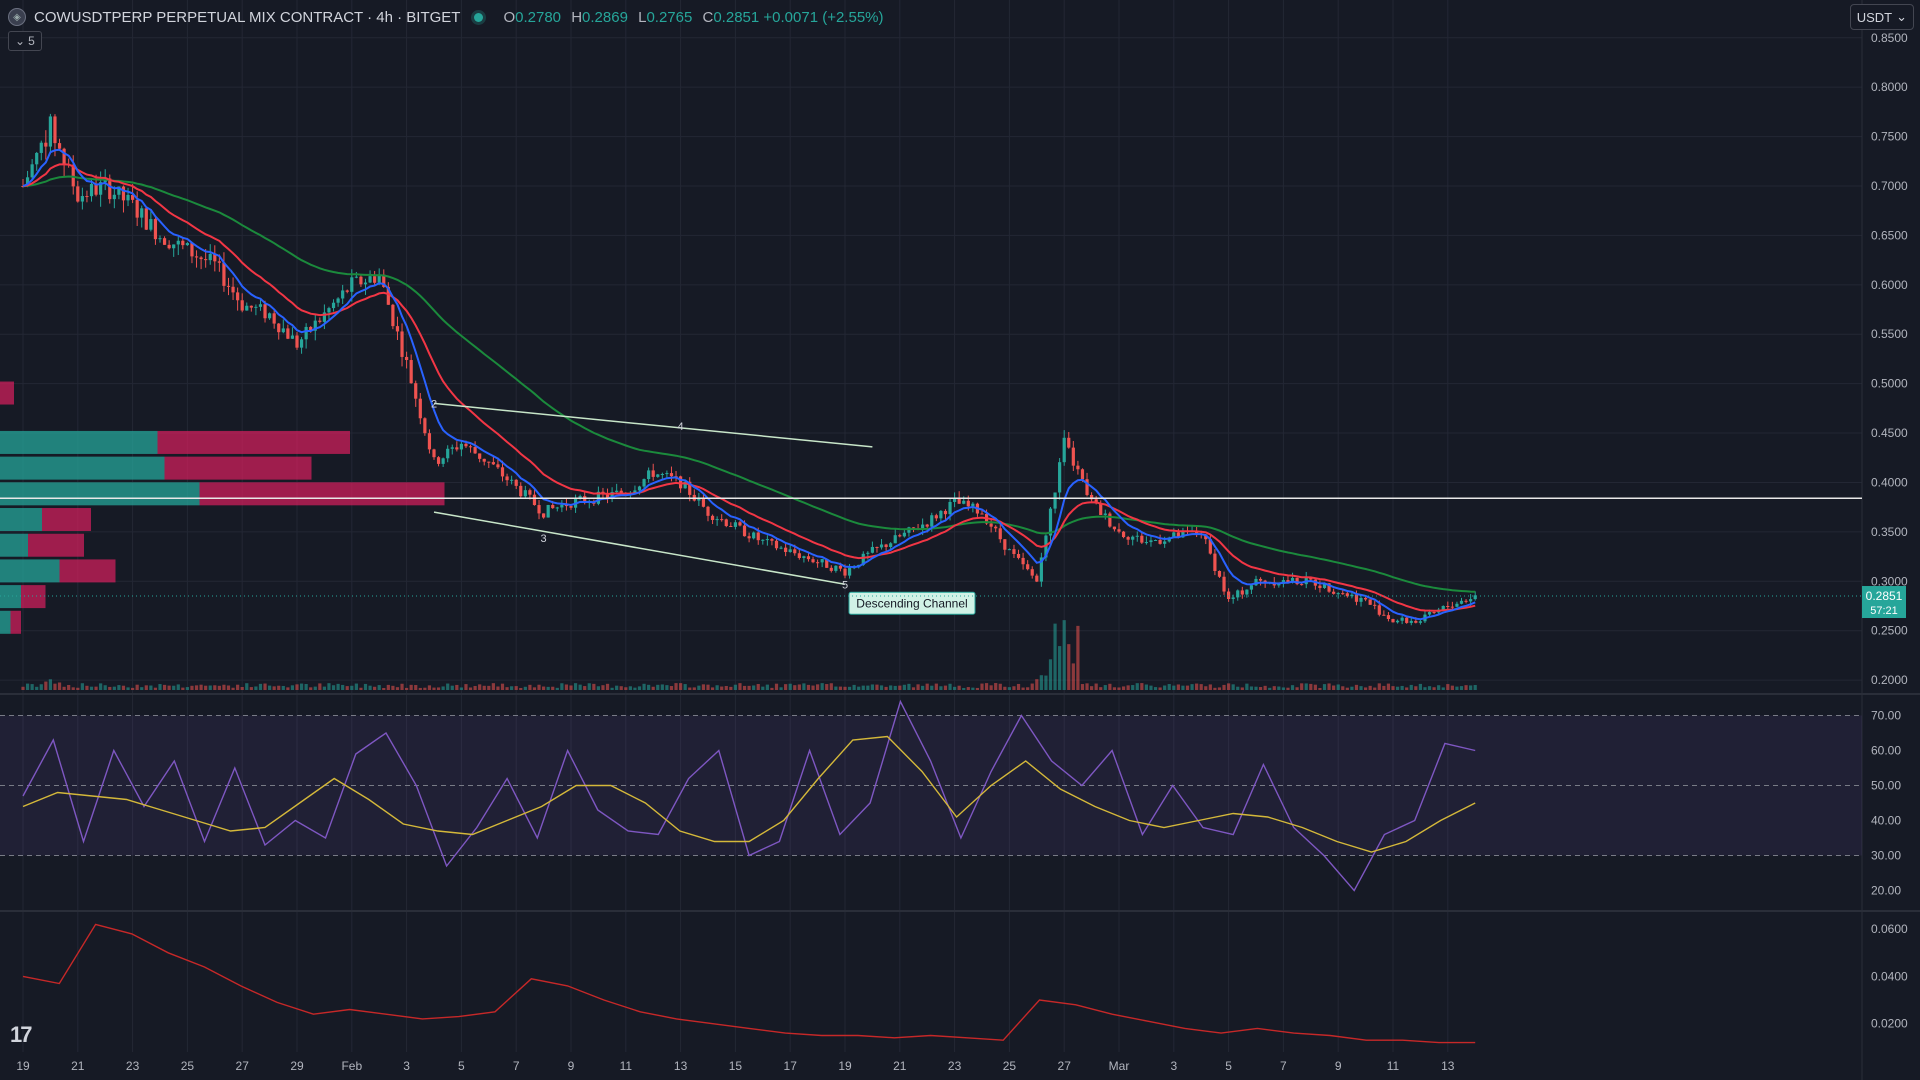 Image resolution: width=1920 pixels, height=1080 pixels. Describe the element at coordinates (406, 1066) in the screenshot. I see `x-tick-label: 3` at that location.